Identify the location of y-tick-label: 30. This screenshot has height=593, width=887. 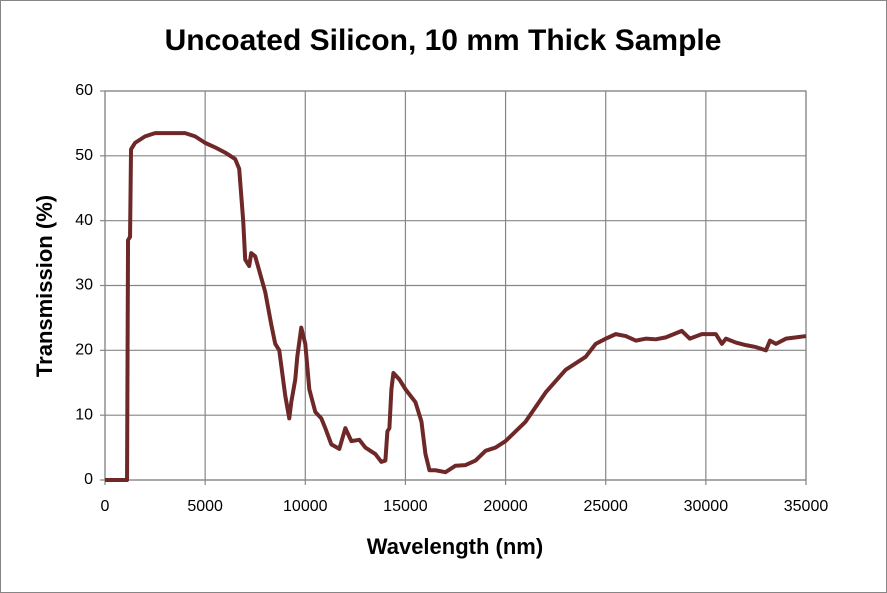
(84, 285).